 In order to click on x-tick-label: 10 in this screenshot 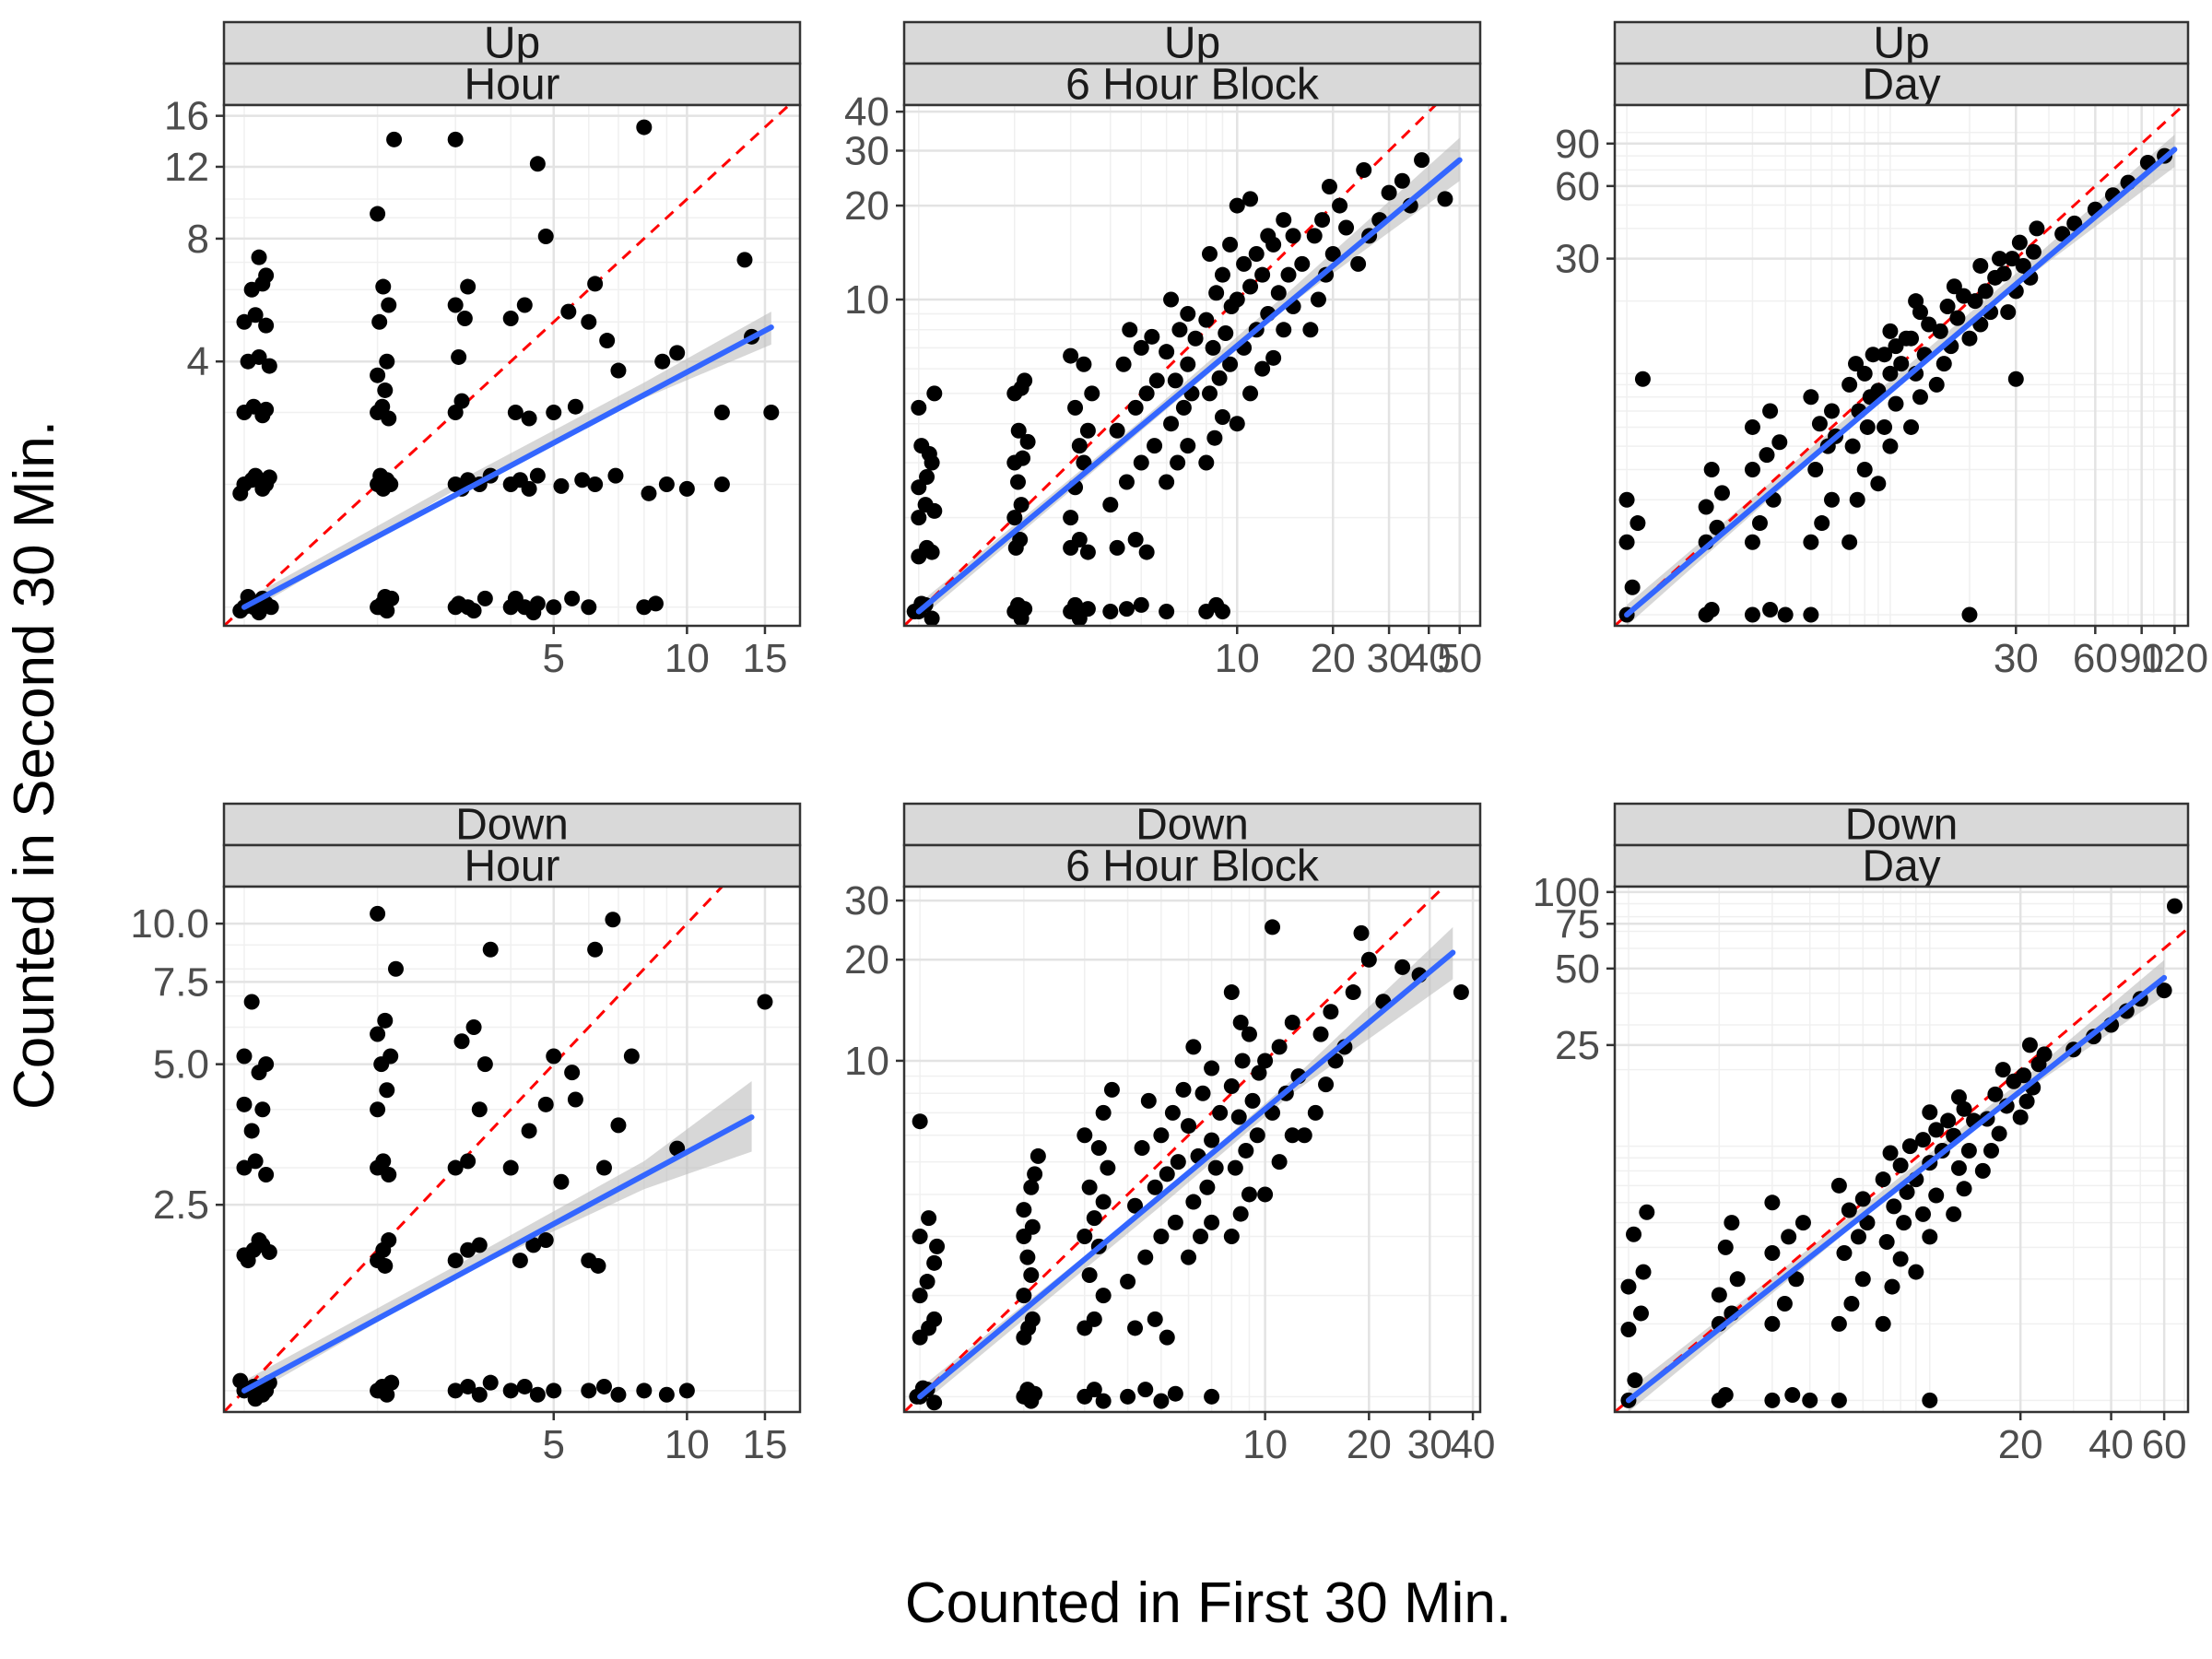, I will do `click(1265, 1444)`.